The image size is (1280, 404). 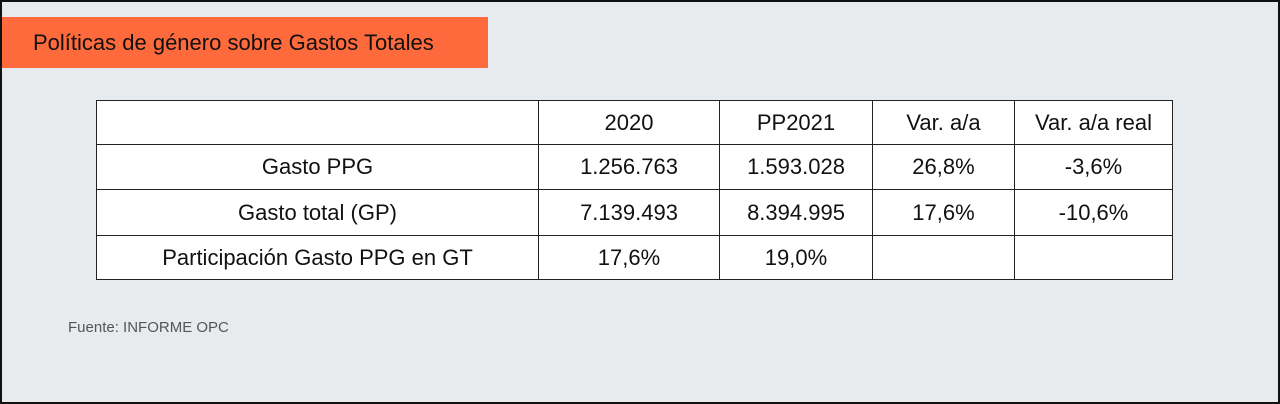 I want to click on table-cell: Gasto total (GP), so click(x=317, y=212).